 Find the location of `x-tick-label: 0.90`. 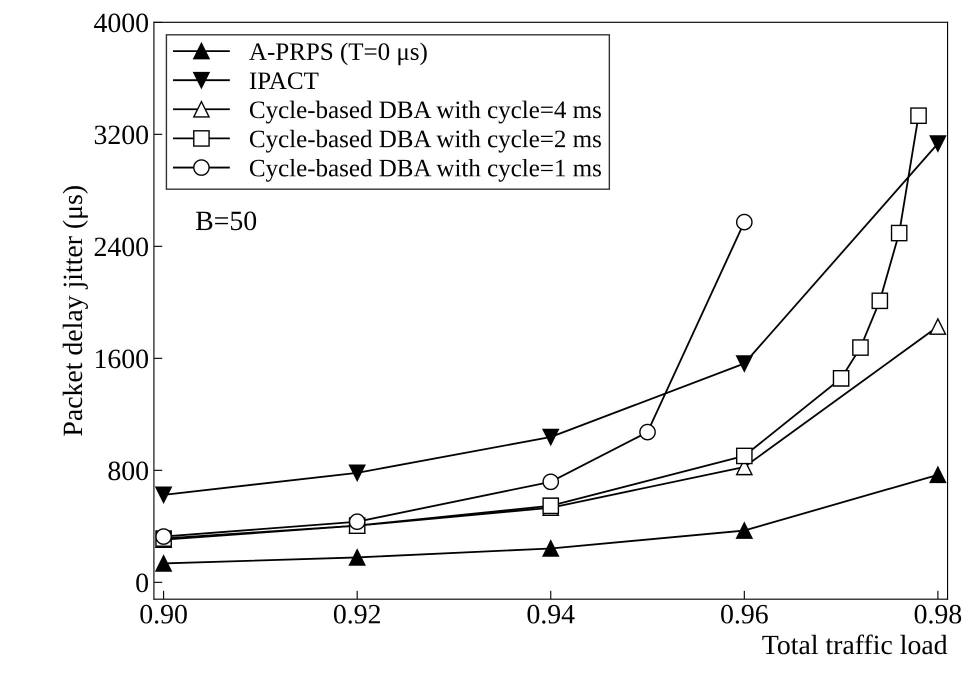

x-tick-label: 0.90 is located at coordinates (163, 614).